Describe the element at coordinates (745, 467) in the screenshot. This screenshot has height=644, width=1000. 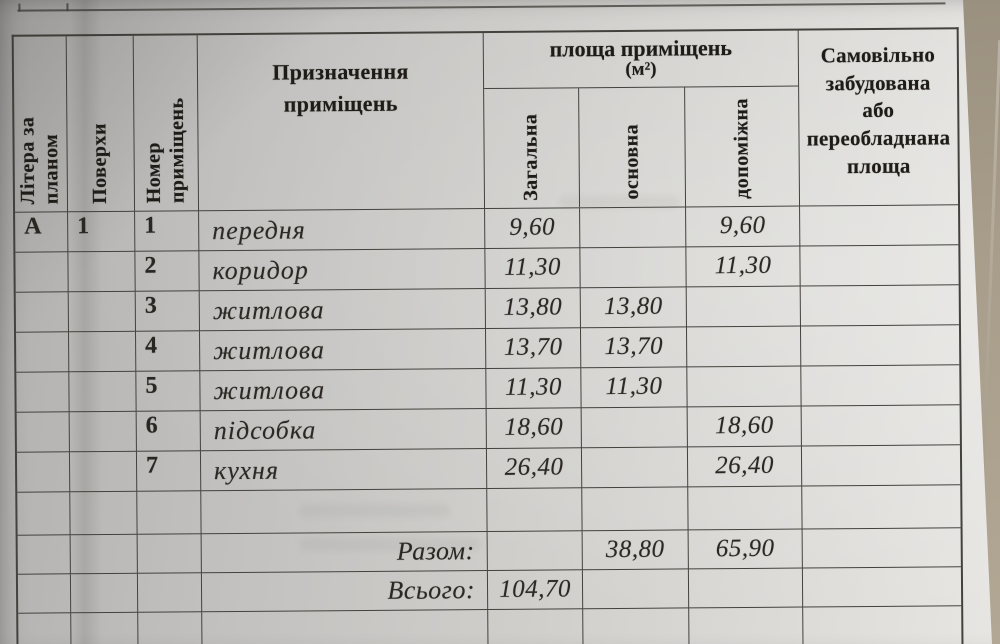
I see `cell-area-aux: 26,40` at that location.